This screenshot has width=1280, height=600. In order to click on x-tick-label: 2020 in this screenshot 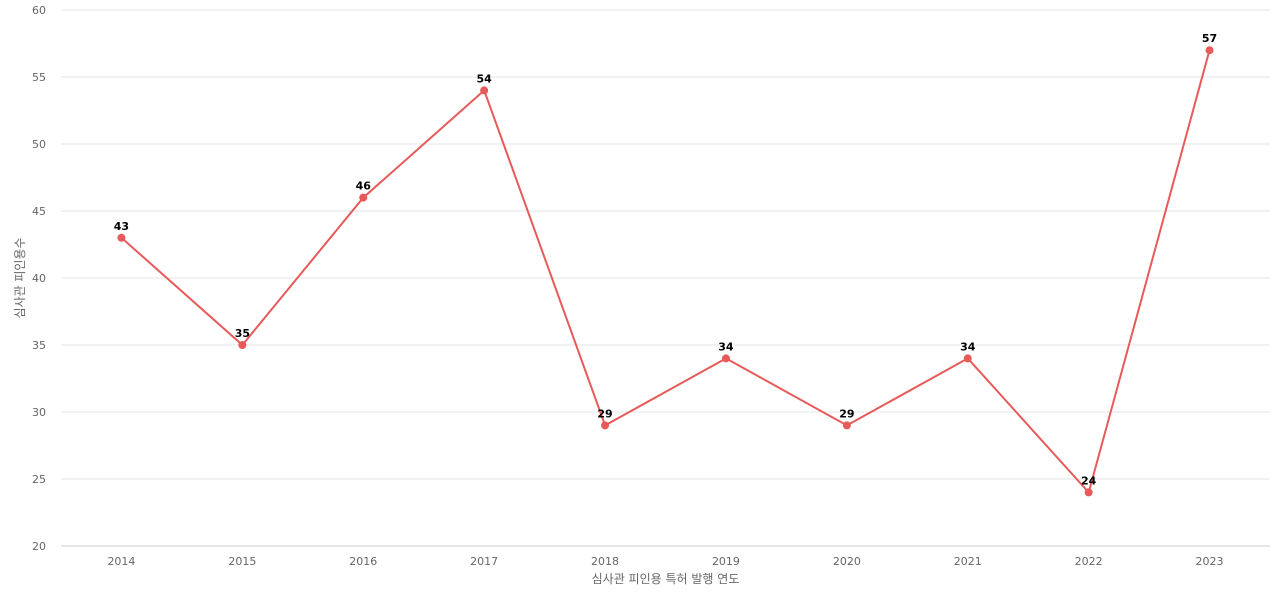, I will do `click(847, 561)`.